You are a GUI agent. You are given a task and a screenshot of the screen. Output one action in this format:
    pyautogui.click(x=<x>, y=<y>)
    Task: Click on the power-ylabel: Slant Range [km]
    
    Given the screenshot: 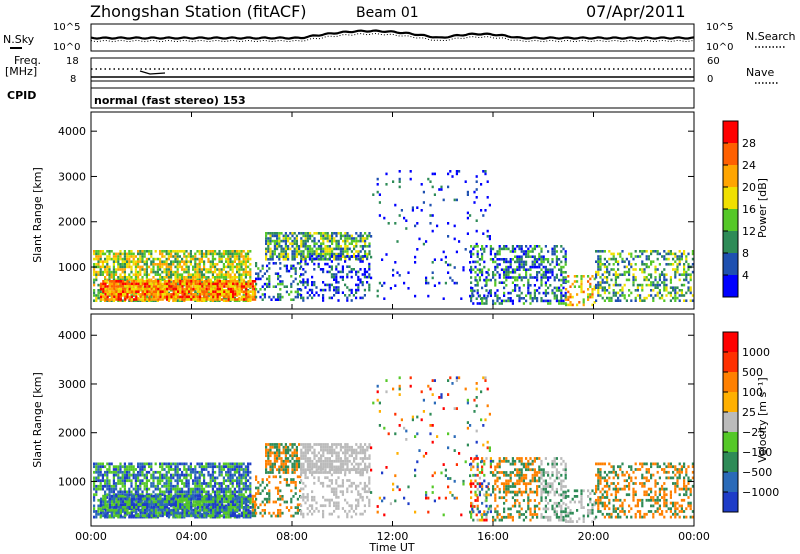 What is the action you would take?
    pyautogui.click(x=37, y=215)
    